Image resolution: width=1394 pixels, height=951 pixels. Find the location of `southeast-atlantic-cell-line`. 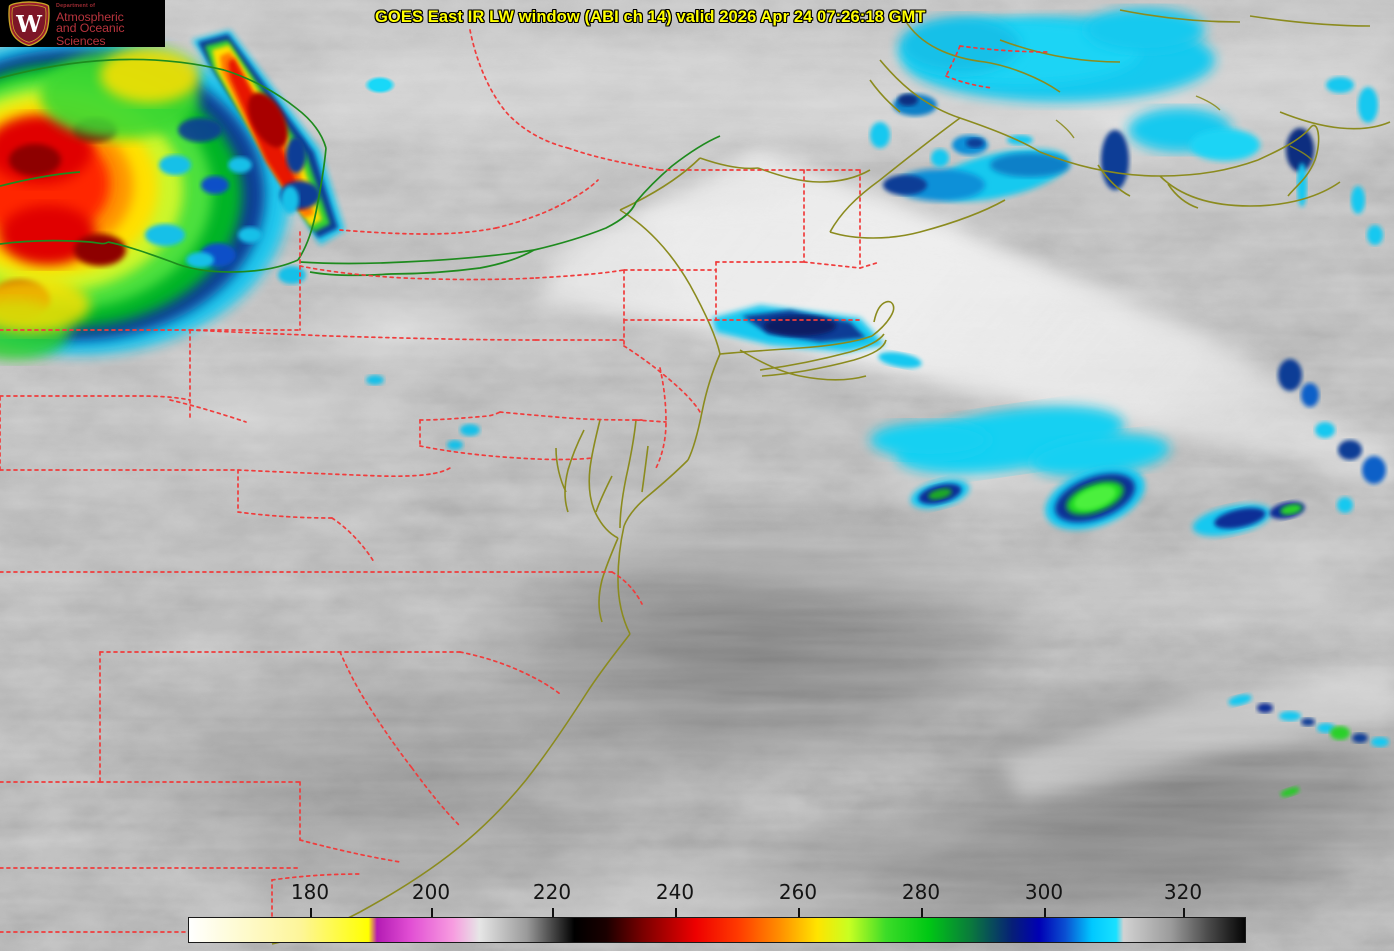

southeast-atlantic-cell-line is located at coordinates (1308, 745).